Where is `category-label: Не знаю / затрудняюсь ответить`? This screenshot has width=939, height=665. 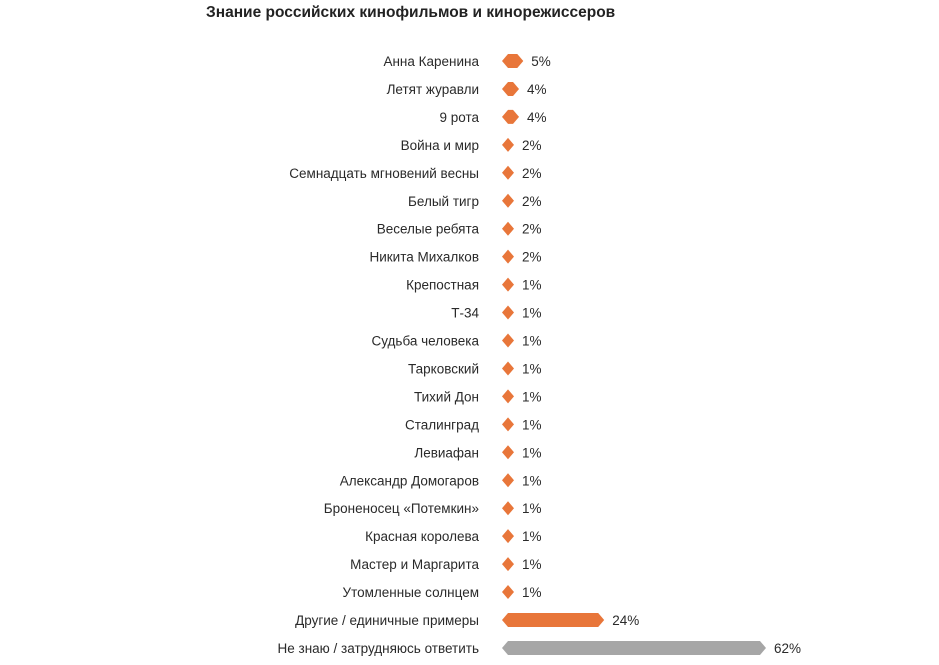 category-label: Не знаю / затрудняюсь ответить is located at coordinates (379, 648).